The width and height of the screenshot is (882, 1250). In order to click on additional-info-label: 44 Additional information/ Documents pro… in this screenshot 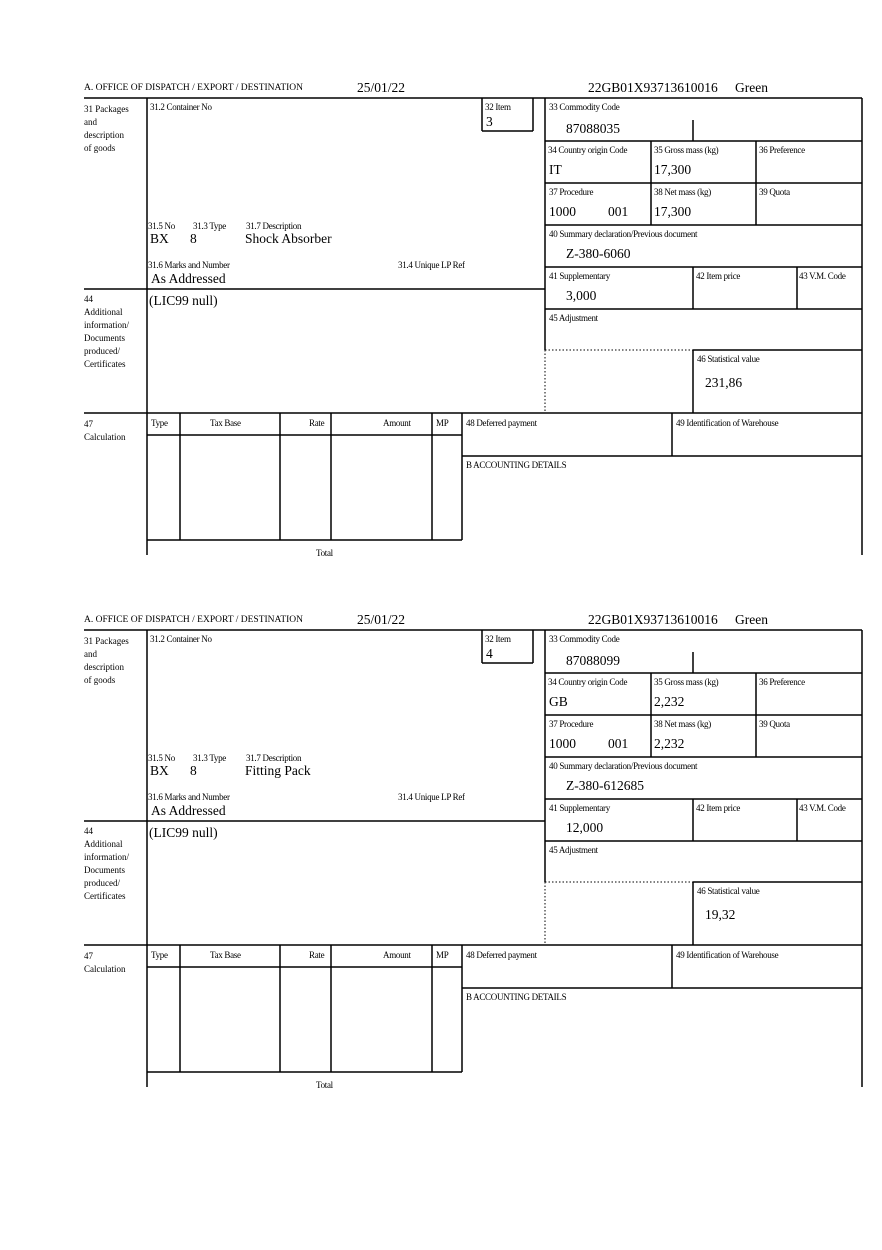, I will do `click(106, 331)`.